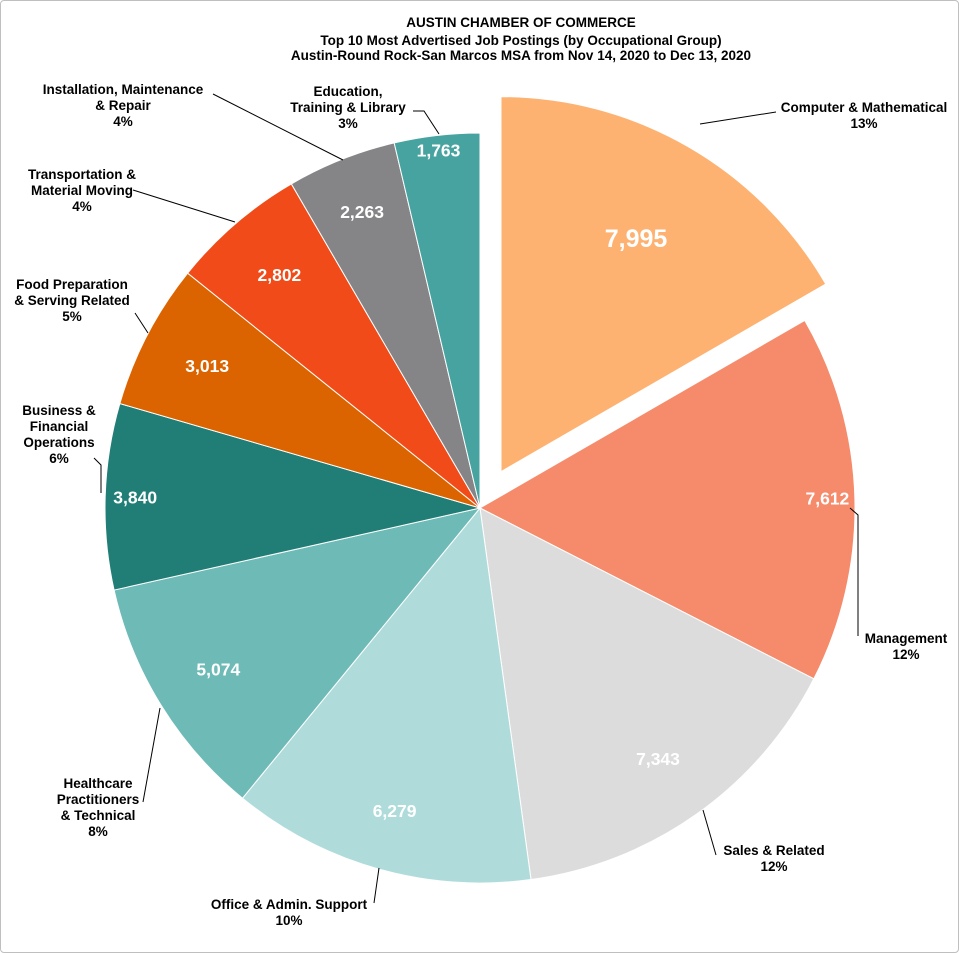  What do you see at coordinates (636, 239) in the screenshot?
I see `value-label-computer-mathematical: 7,995` at bounding box center [636, 239].